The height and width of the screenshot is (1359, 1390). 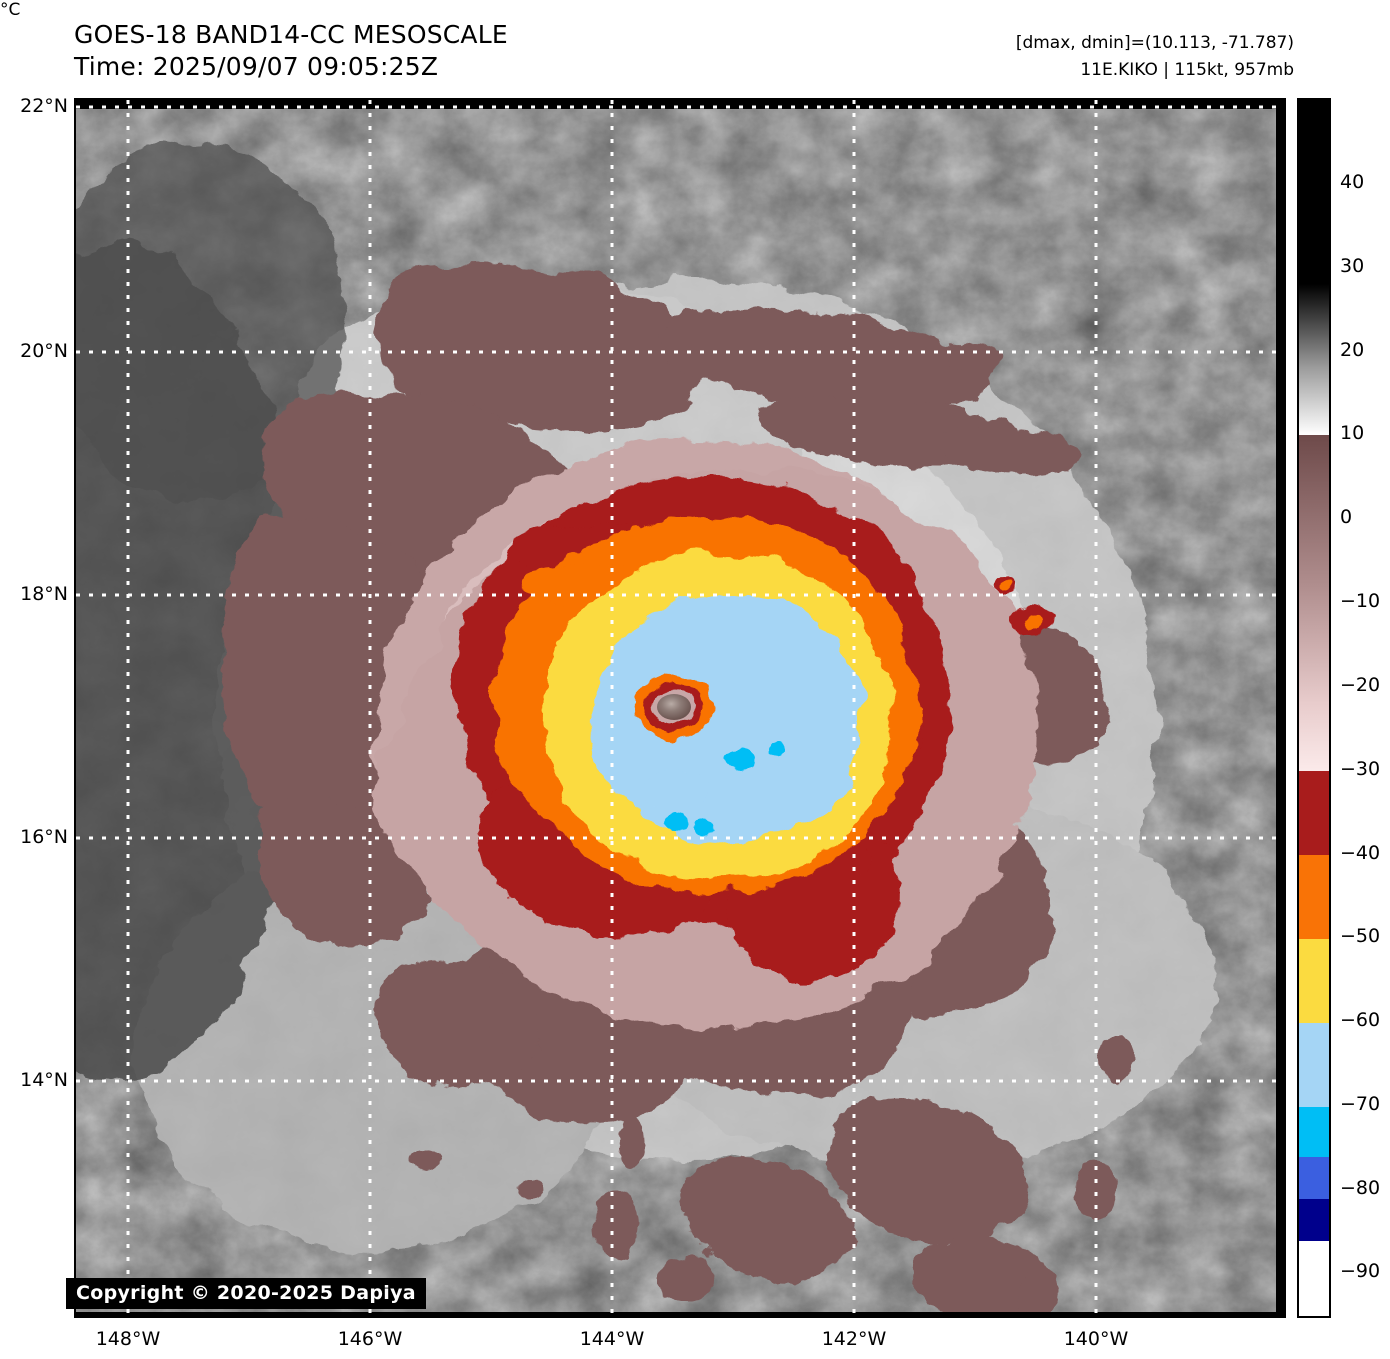 I want to click on copyright-banner: Copyright © 2020-2025 Dapiya, so click(x=246, y=1293).